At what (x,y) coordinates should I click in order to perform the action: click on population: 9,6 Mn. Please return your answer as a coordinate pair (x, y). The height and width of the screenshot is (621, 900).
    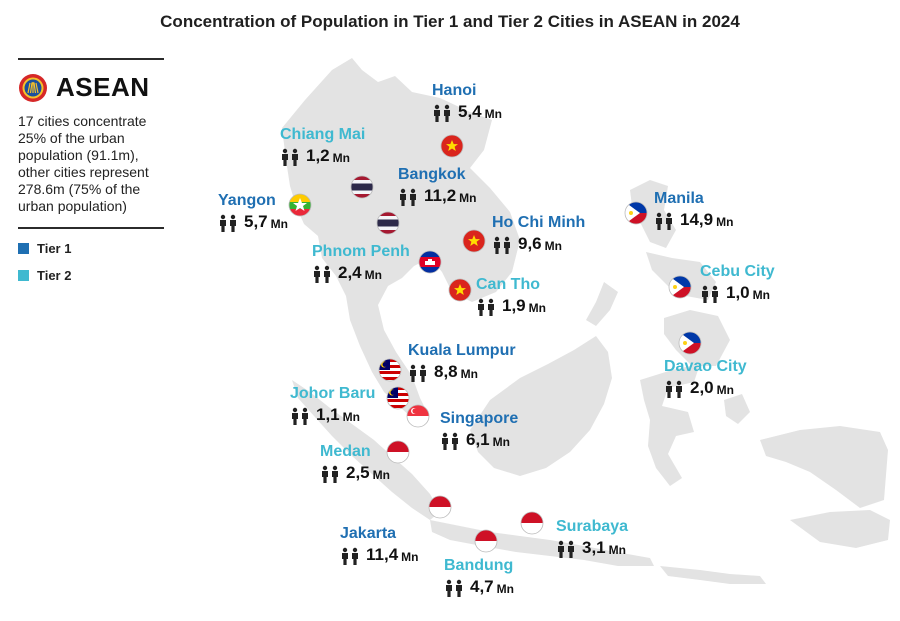
    Looking at the image, I should click on (538, 244).